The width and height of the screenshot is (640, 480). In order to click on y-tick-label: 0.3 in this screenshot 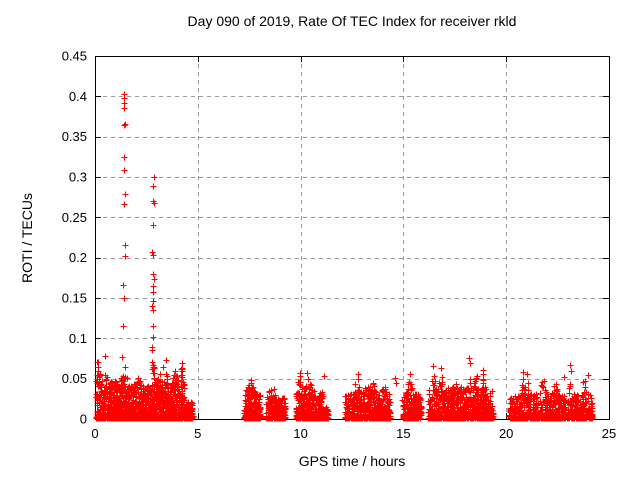, I will do `click(78, 177)`.